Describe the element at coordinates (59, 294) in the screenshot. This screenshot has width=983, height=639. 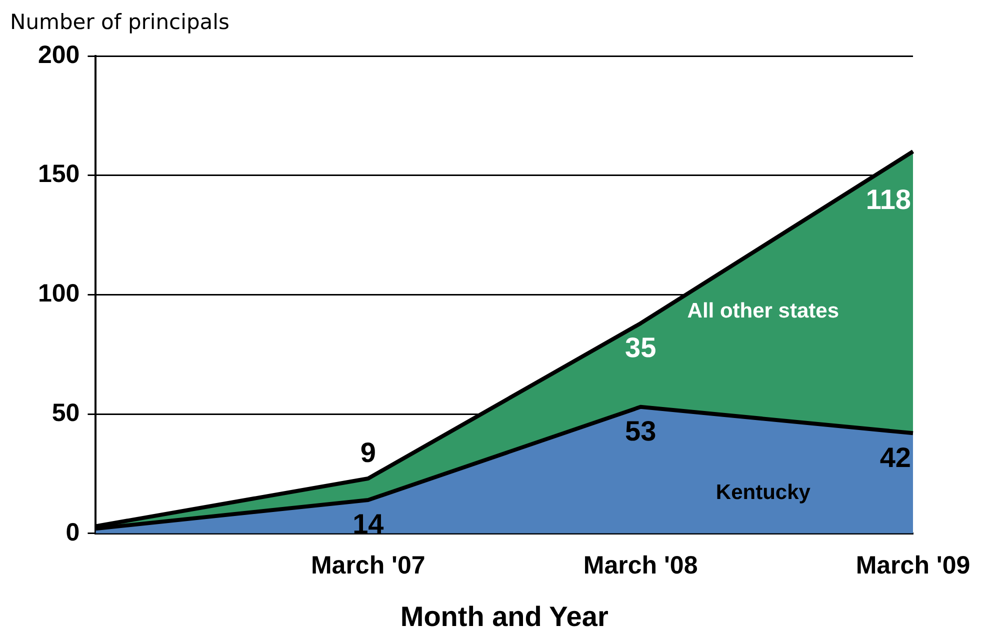
I see `y-tick-label: 100` at that location.